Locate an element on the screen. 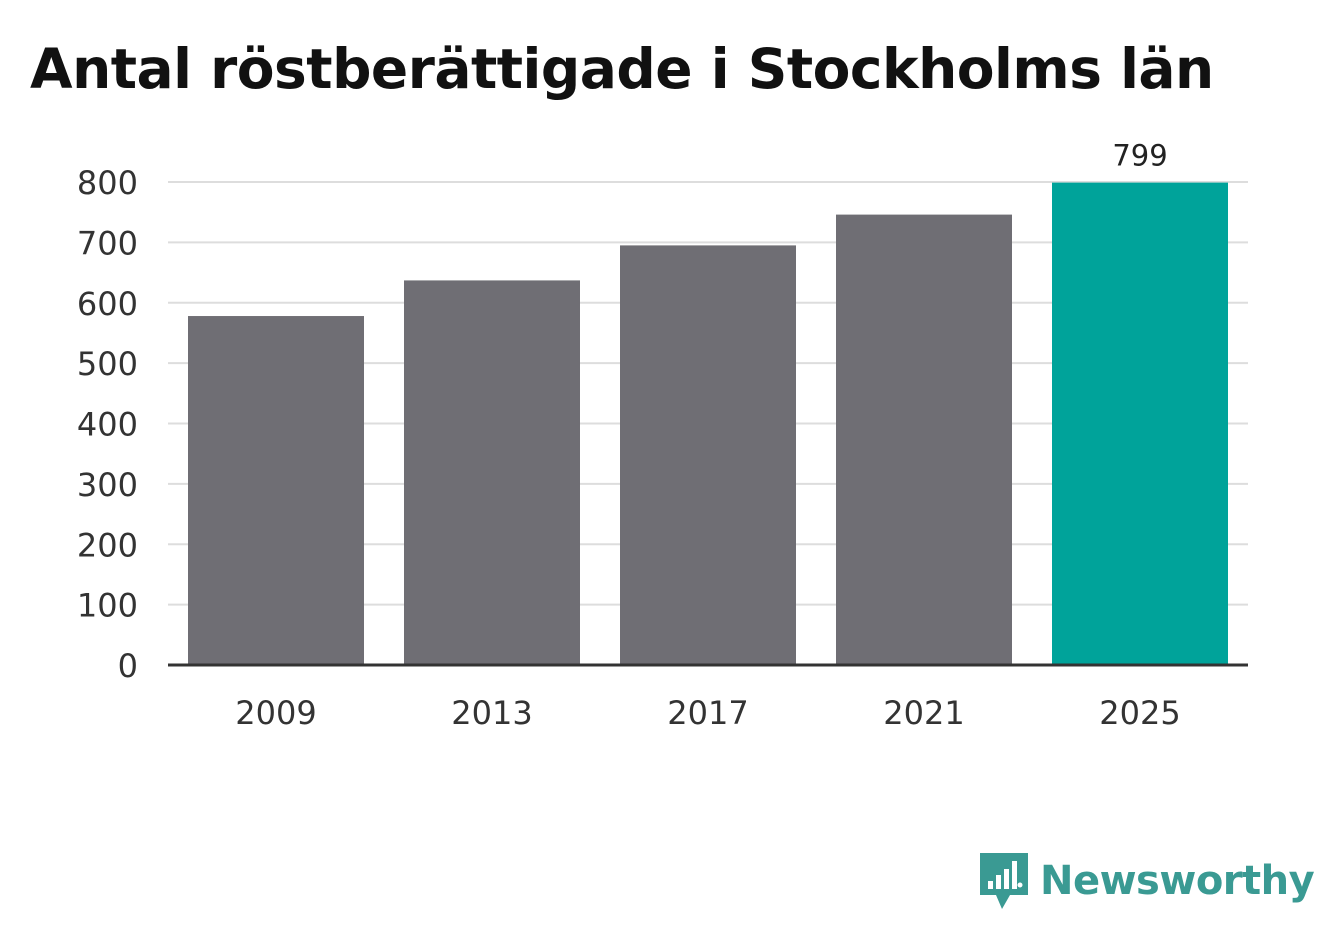 This screenshot has height=939, width=1322. x-axis-ticks: 2009 2013 2017 2021 2025 is located at coordinates (707, 713).